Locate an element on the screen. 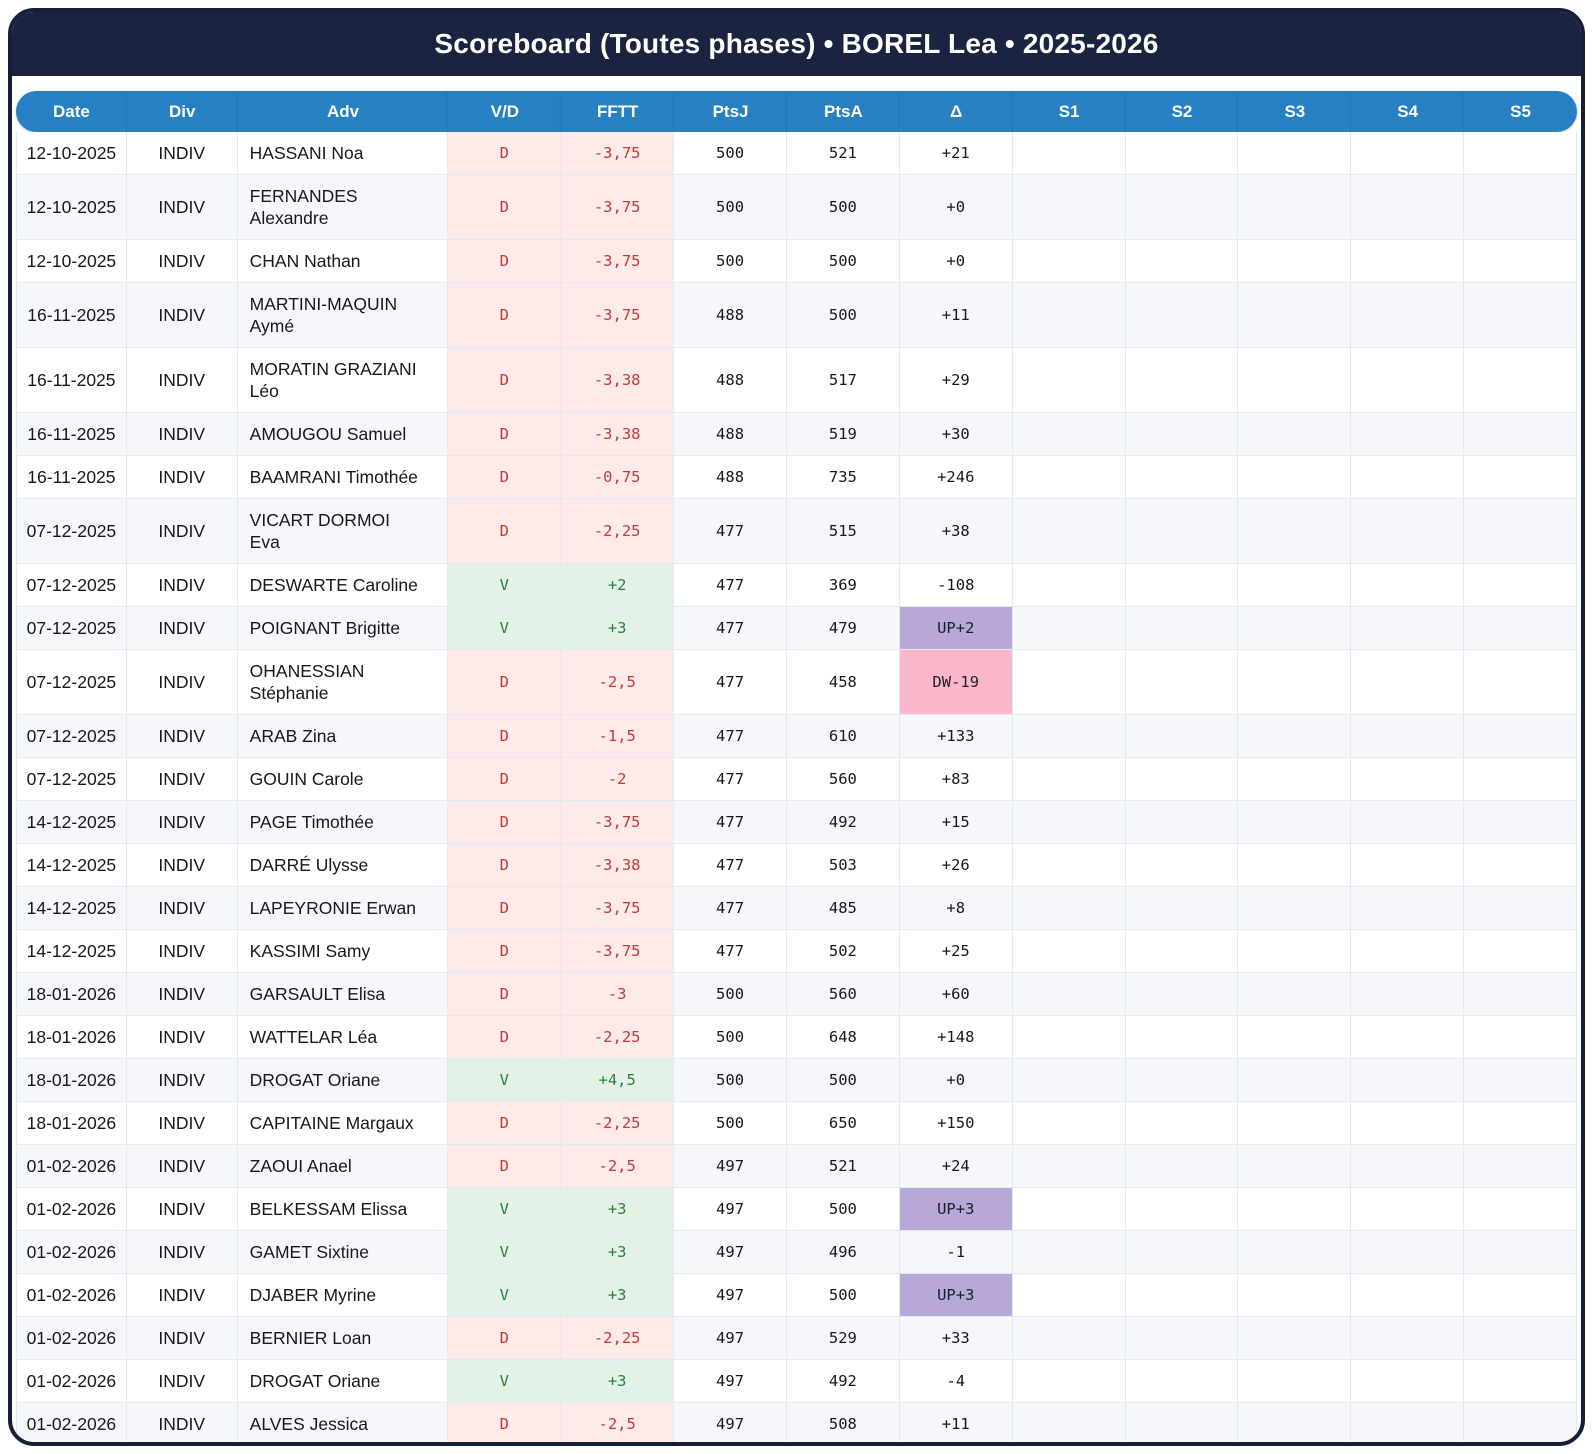 The width and height of the screenshot is (1593, 1454). col-header-vd: V/D is located at coordinates (505, 111).